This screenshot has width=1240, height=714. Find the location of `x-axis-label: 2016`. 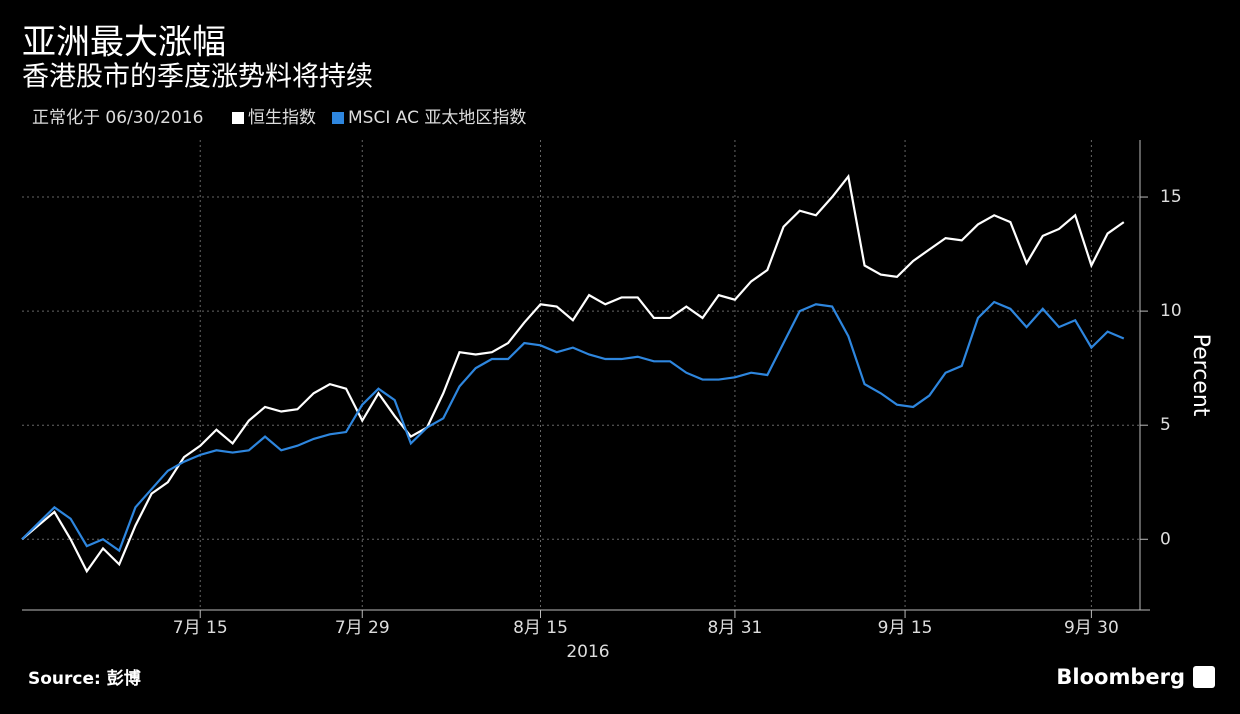

x-axis-label: 2016 is located at coordinates (587, 652).